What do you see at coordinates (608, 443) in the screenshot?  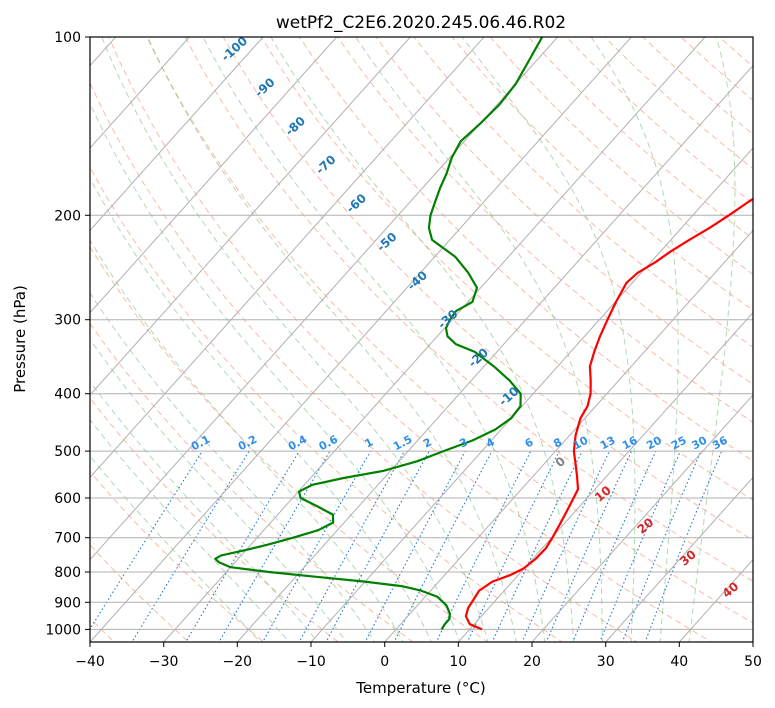 I see `mixing-ratio-label: 13` at bounding box center [608, 443].